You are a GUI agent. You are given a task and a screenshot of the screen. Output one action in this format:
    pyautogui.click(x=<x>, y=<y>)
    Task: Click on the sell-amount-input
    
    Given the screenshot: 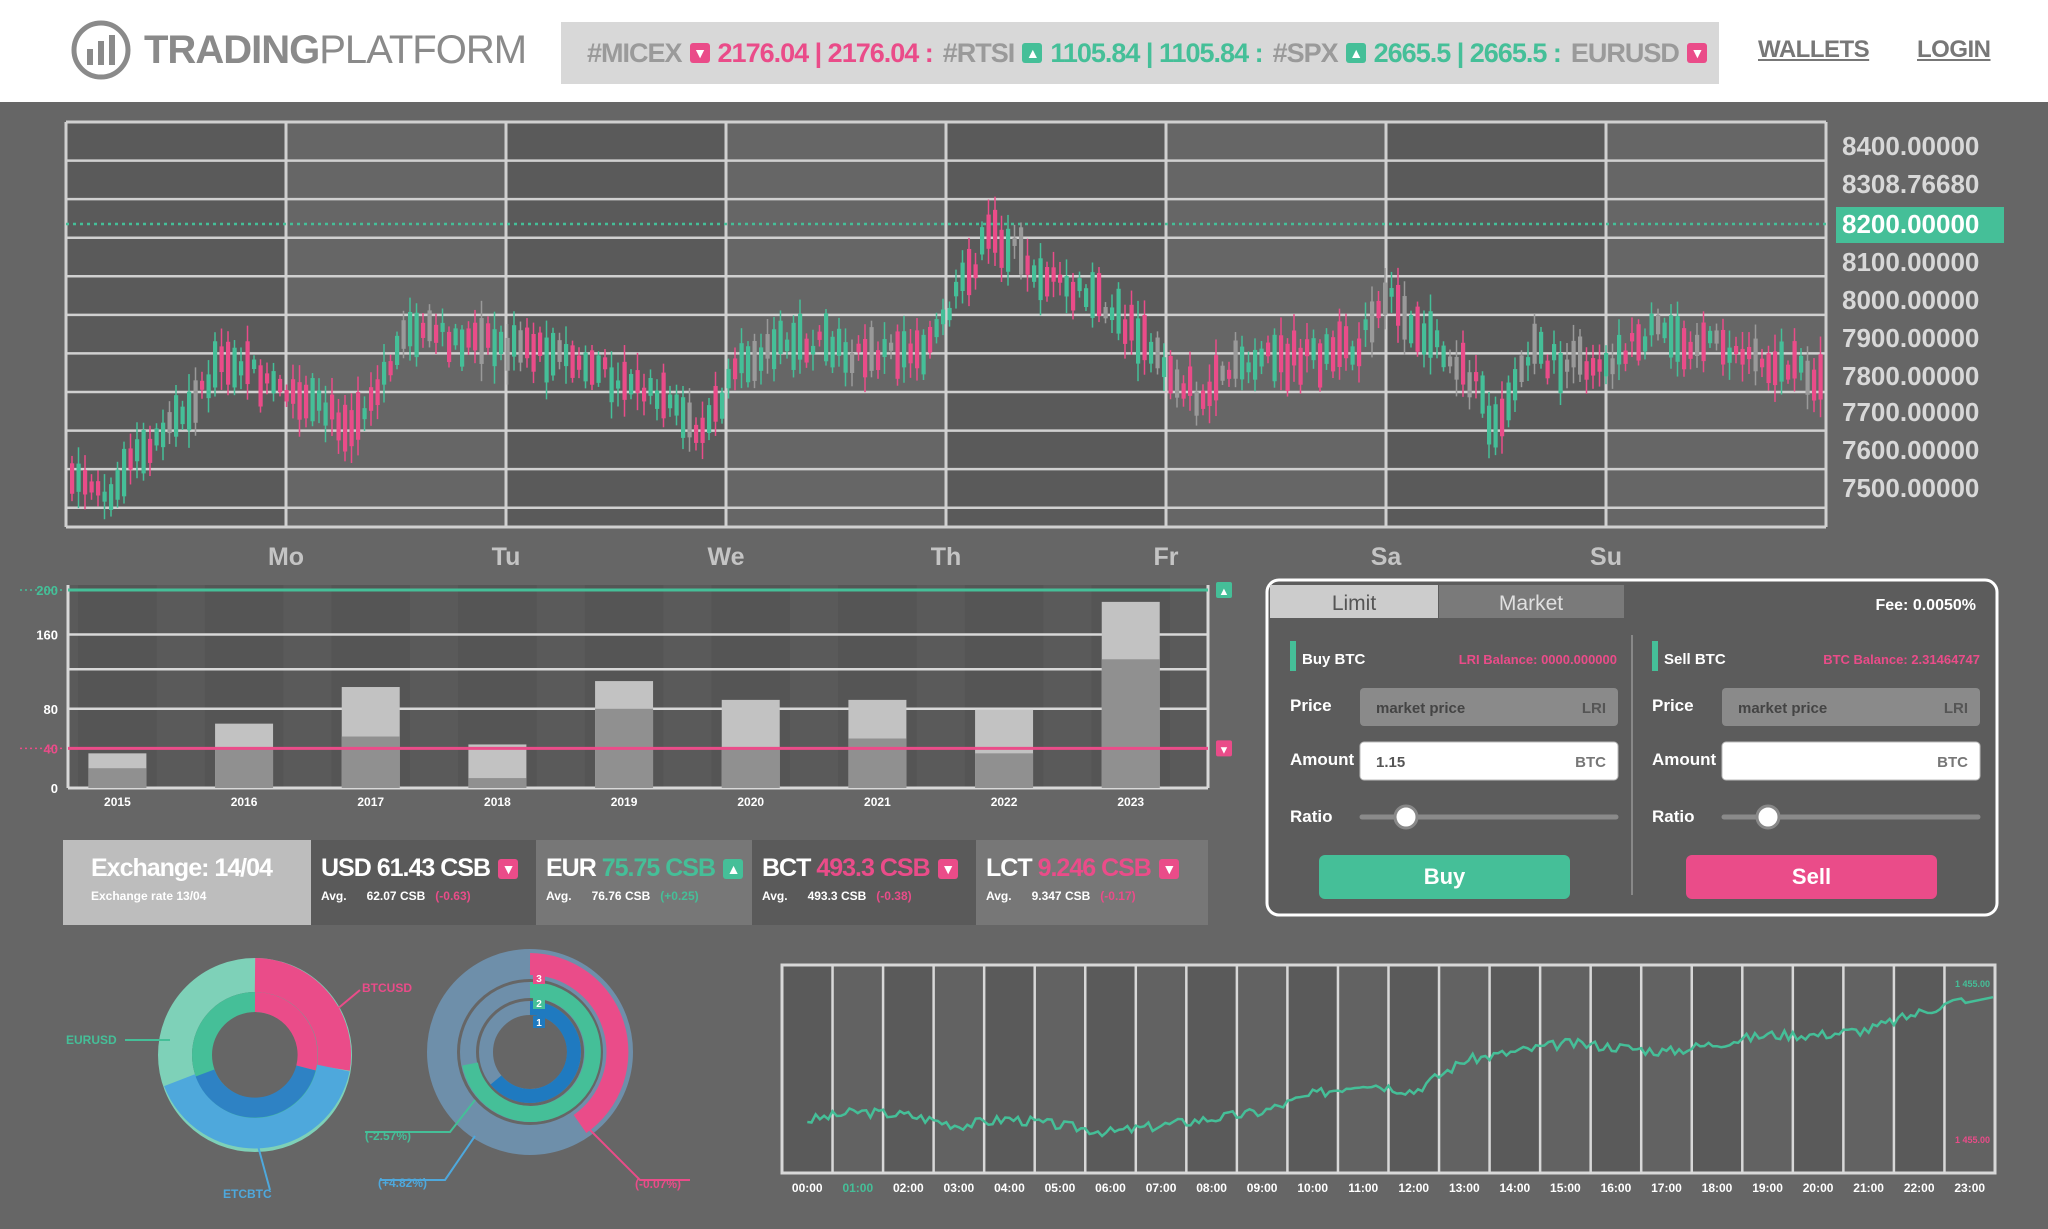 What is the action you would take?
    pyautogui.click(x=1851, y=761)
    